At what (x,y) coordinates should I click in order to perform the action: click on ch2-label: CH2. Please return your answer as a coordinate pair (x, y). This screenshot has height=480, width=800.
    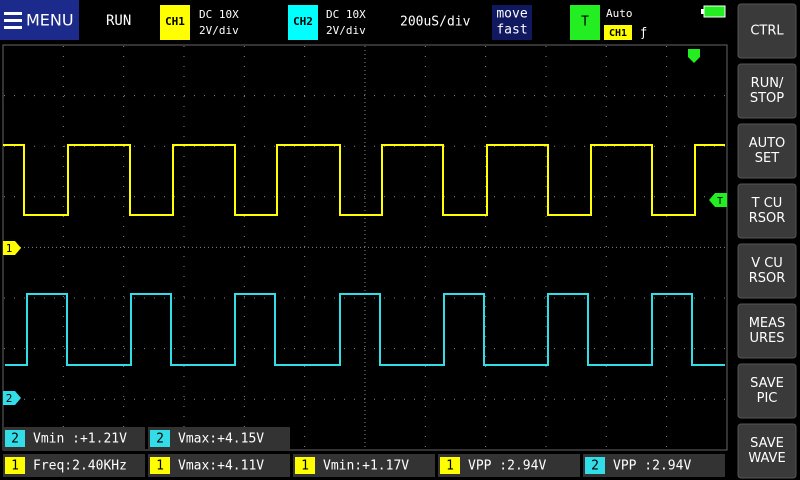
    Looking at the image, I should click on (303, 21).